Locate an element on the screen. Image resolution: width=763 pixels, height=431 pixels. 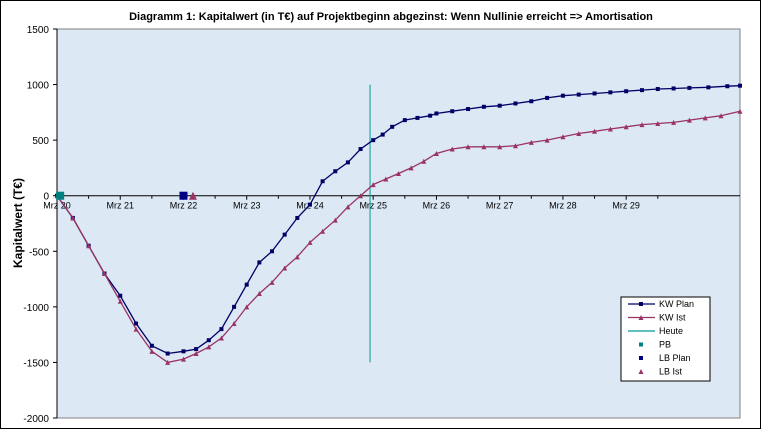
y-tick-label: -2000 is located at coordinates (36, 419).